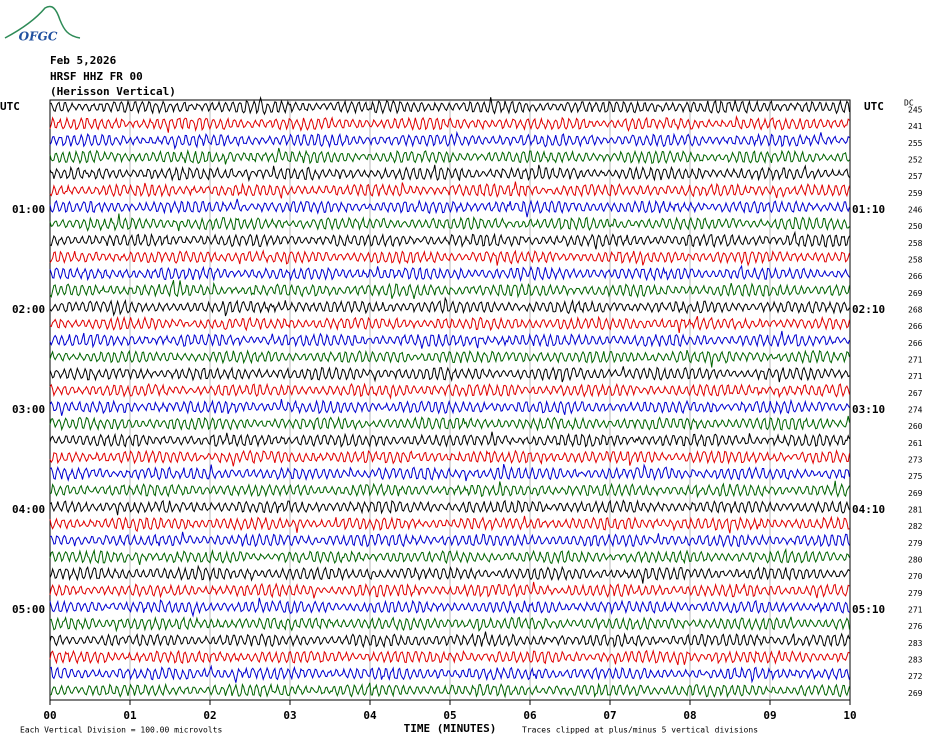 The image size is (930, 749). What do you see at coordinates (868, 609) in the screenshot?
I see `hour-label-right: 05:10` at bounding box center [868, 609].